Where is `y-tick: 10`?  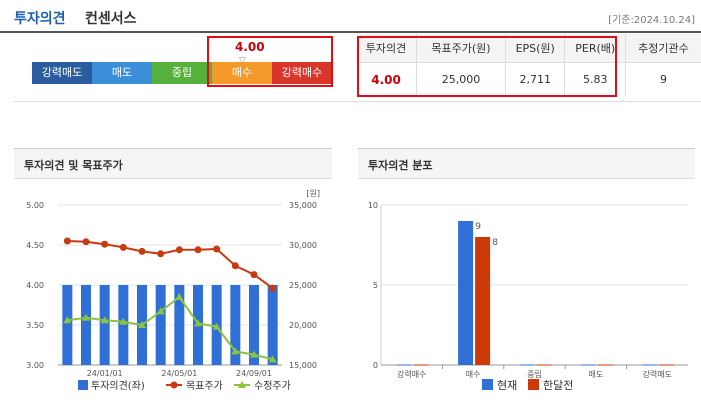 y-tick: 10 is located at coordinates (373, 205).